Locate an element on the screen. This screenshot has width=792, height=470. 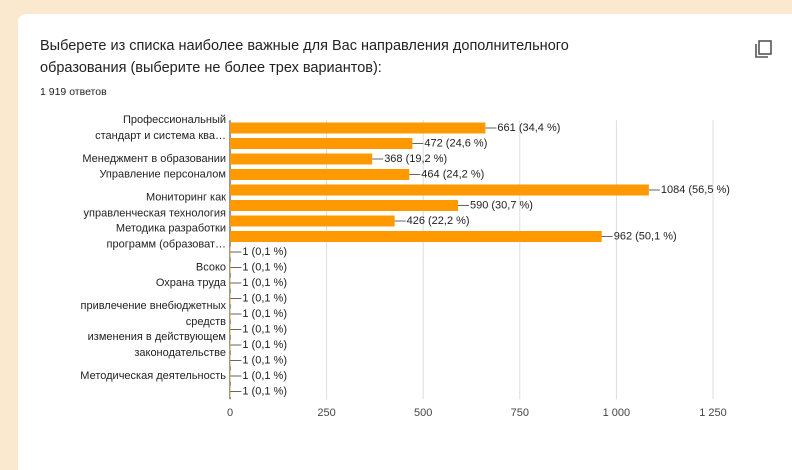
value-label: 590 (30,7 %) is located at coordinates (501, 205).